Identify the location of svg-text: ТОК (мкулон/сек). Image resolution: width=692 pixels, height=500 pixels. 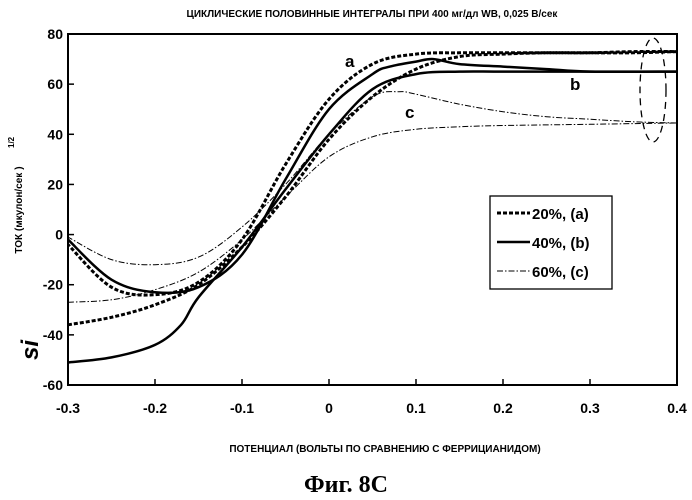
(19, 209).